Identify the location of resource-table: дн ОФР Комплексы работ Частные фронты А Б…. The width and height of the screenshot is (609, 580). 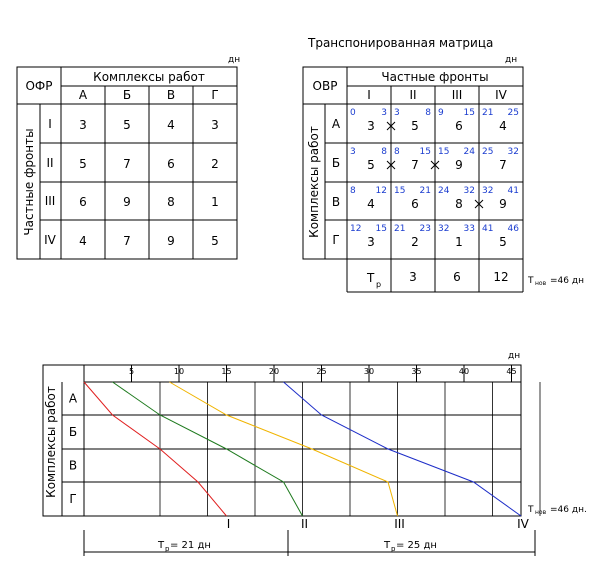
(128, 157).